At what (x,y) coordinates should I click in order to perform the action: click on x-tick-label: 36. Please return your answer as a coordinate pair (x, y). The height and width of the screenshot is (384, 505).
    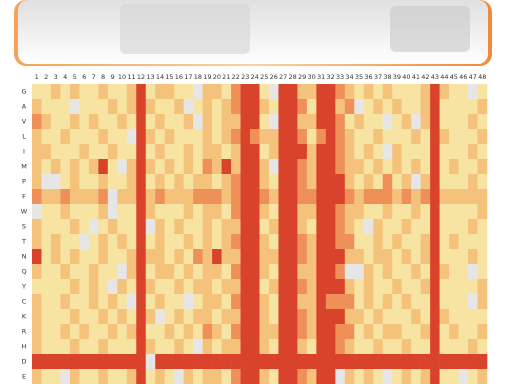
    Looking at the image, I should click on (368, 77).